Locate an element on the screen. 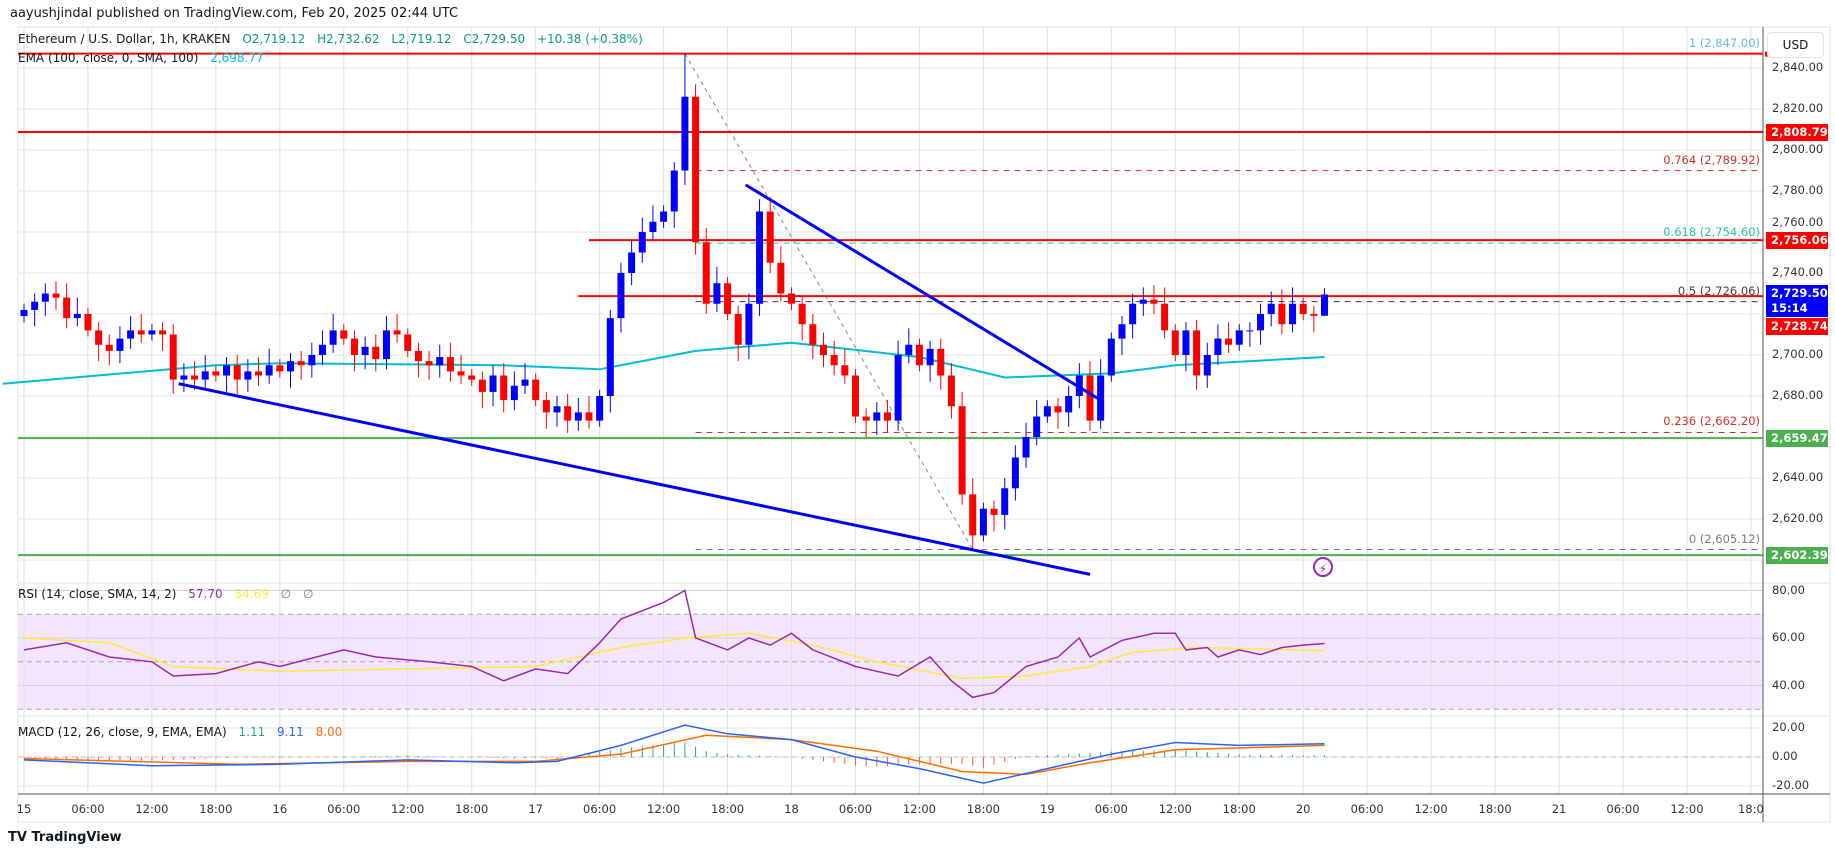  rsi-axis-label: 80.00 is located at coordinates (1788, 589).